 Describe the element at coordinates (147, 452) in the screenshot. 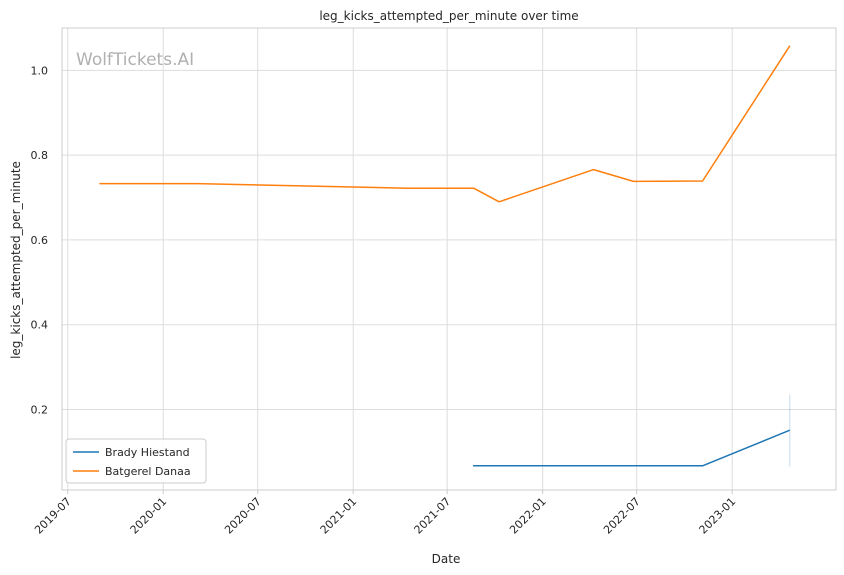

I see `legend-label-brady-hiestand: Brady Hiestand` at that location.